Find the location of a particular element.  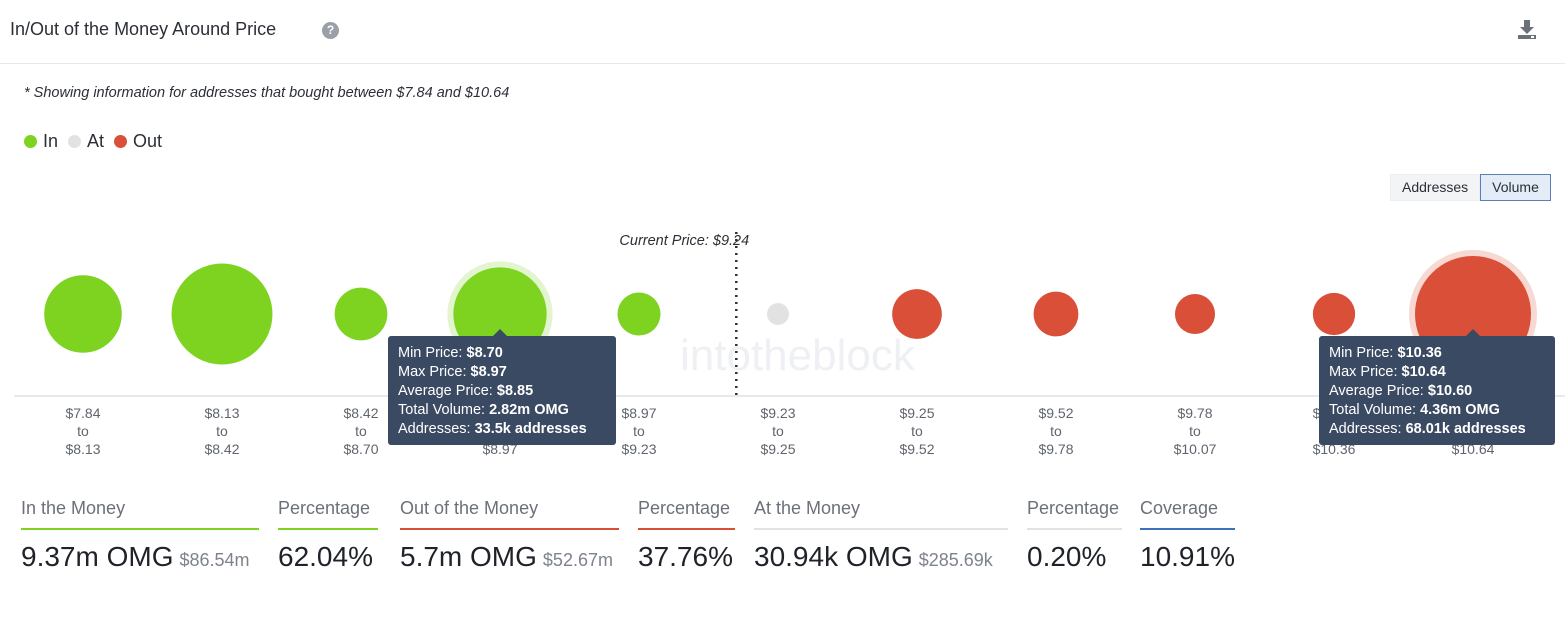

tick-label-from: $8.42 is located at coordinates (360, 413).